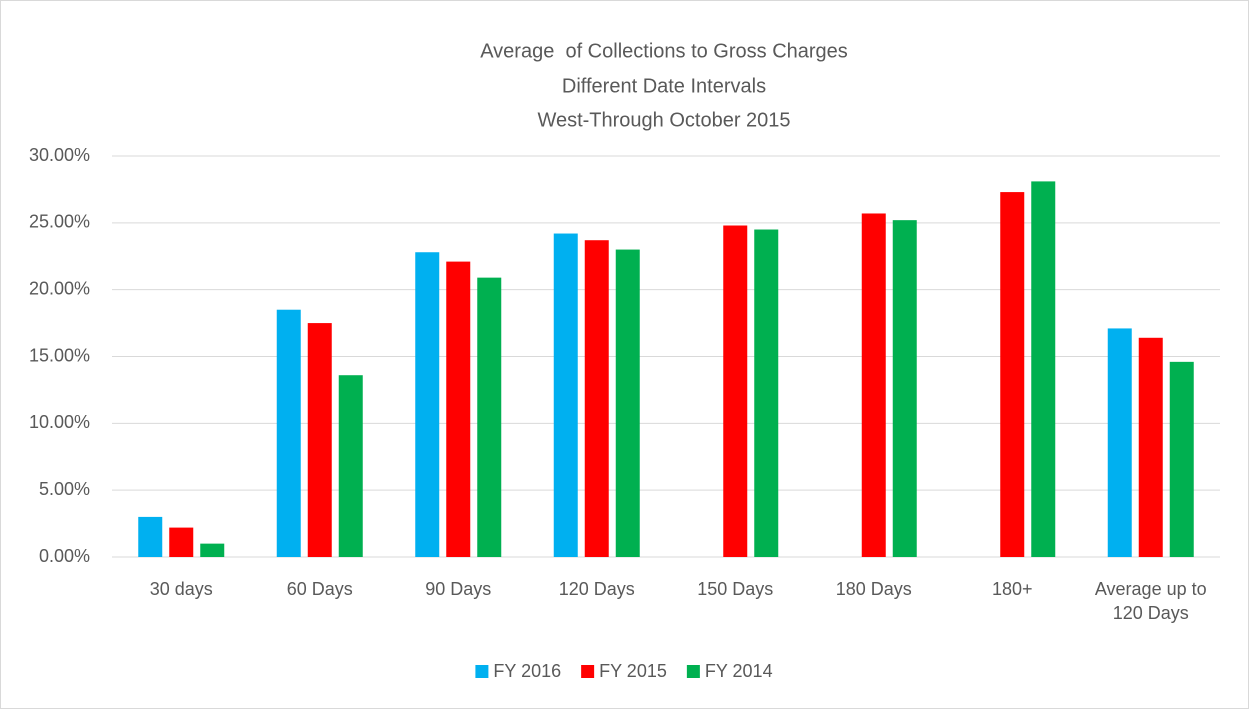  I want to click on y-tick-label: 10.00%, so click(59, 422).